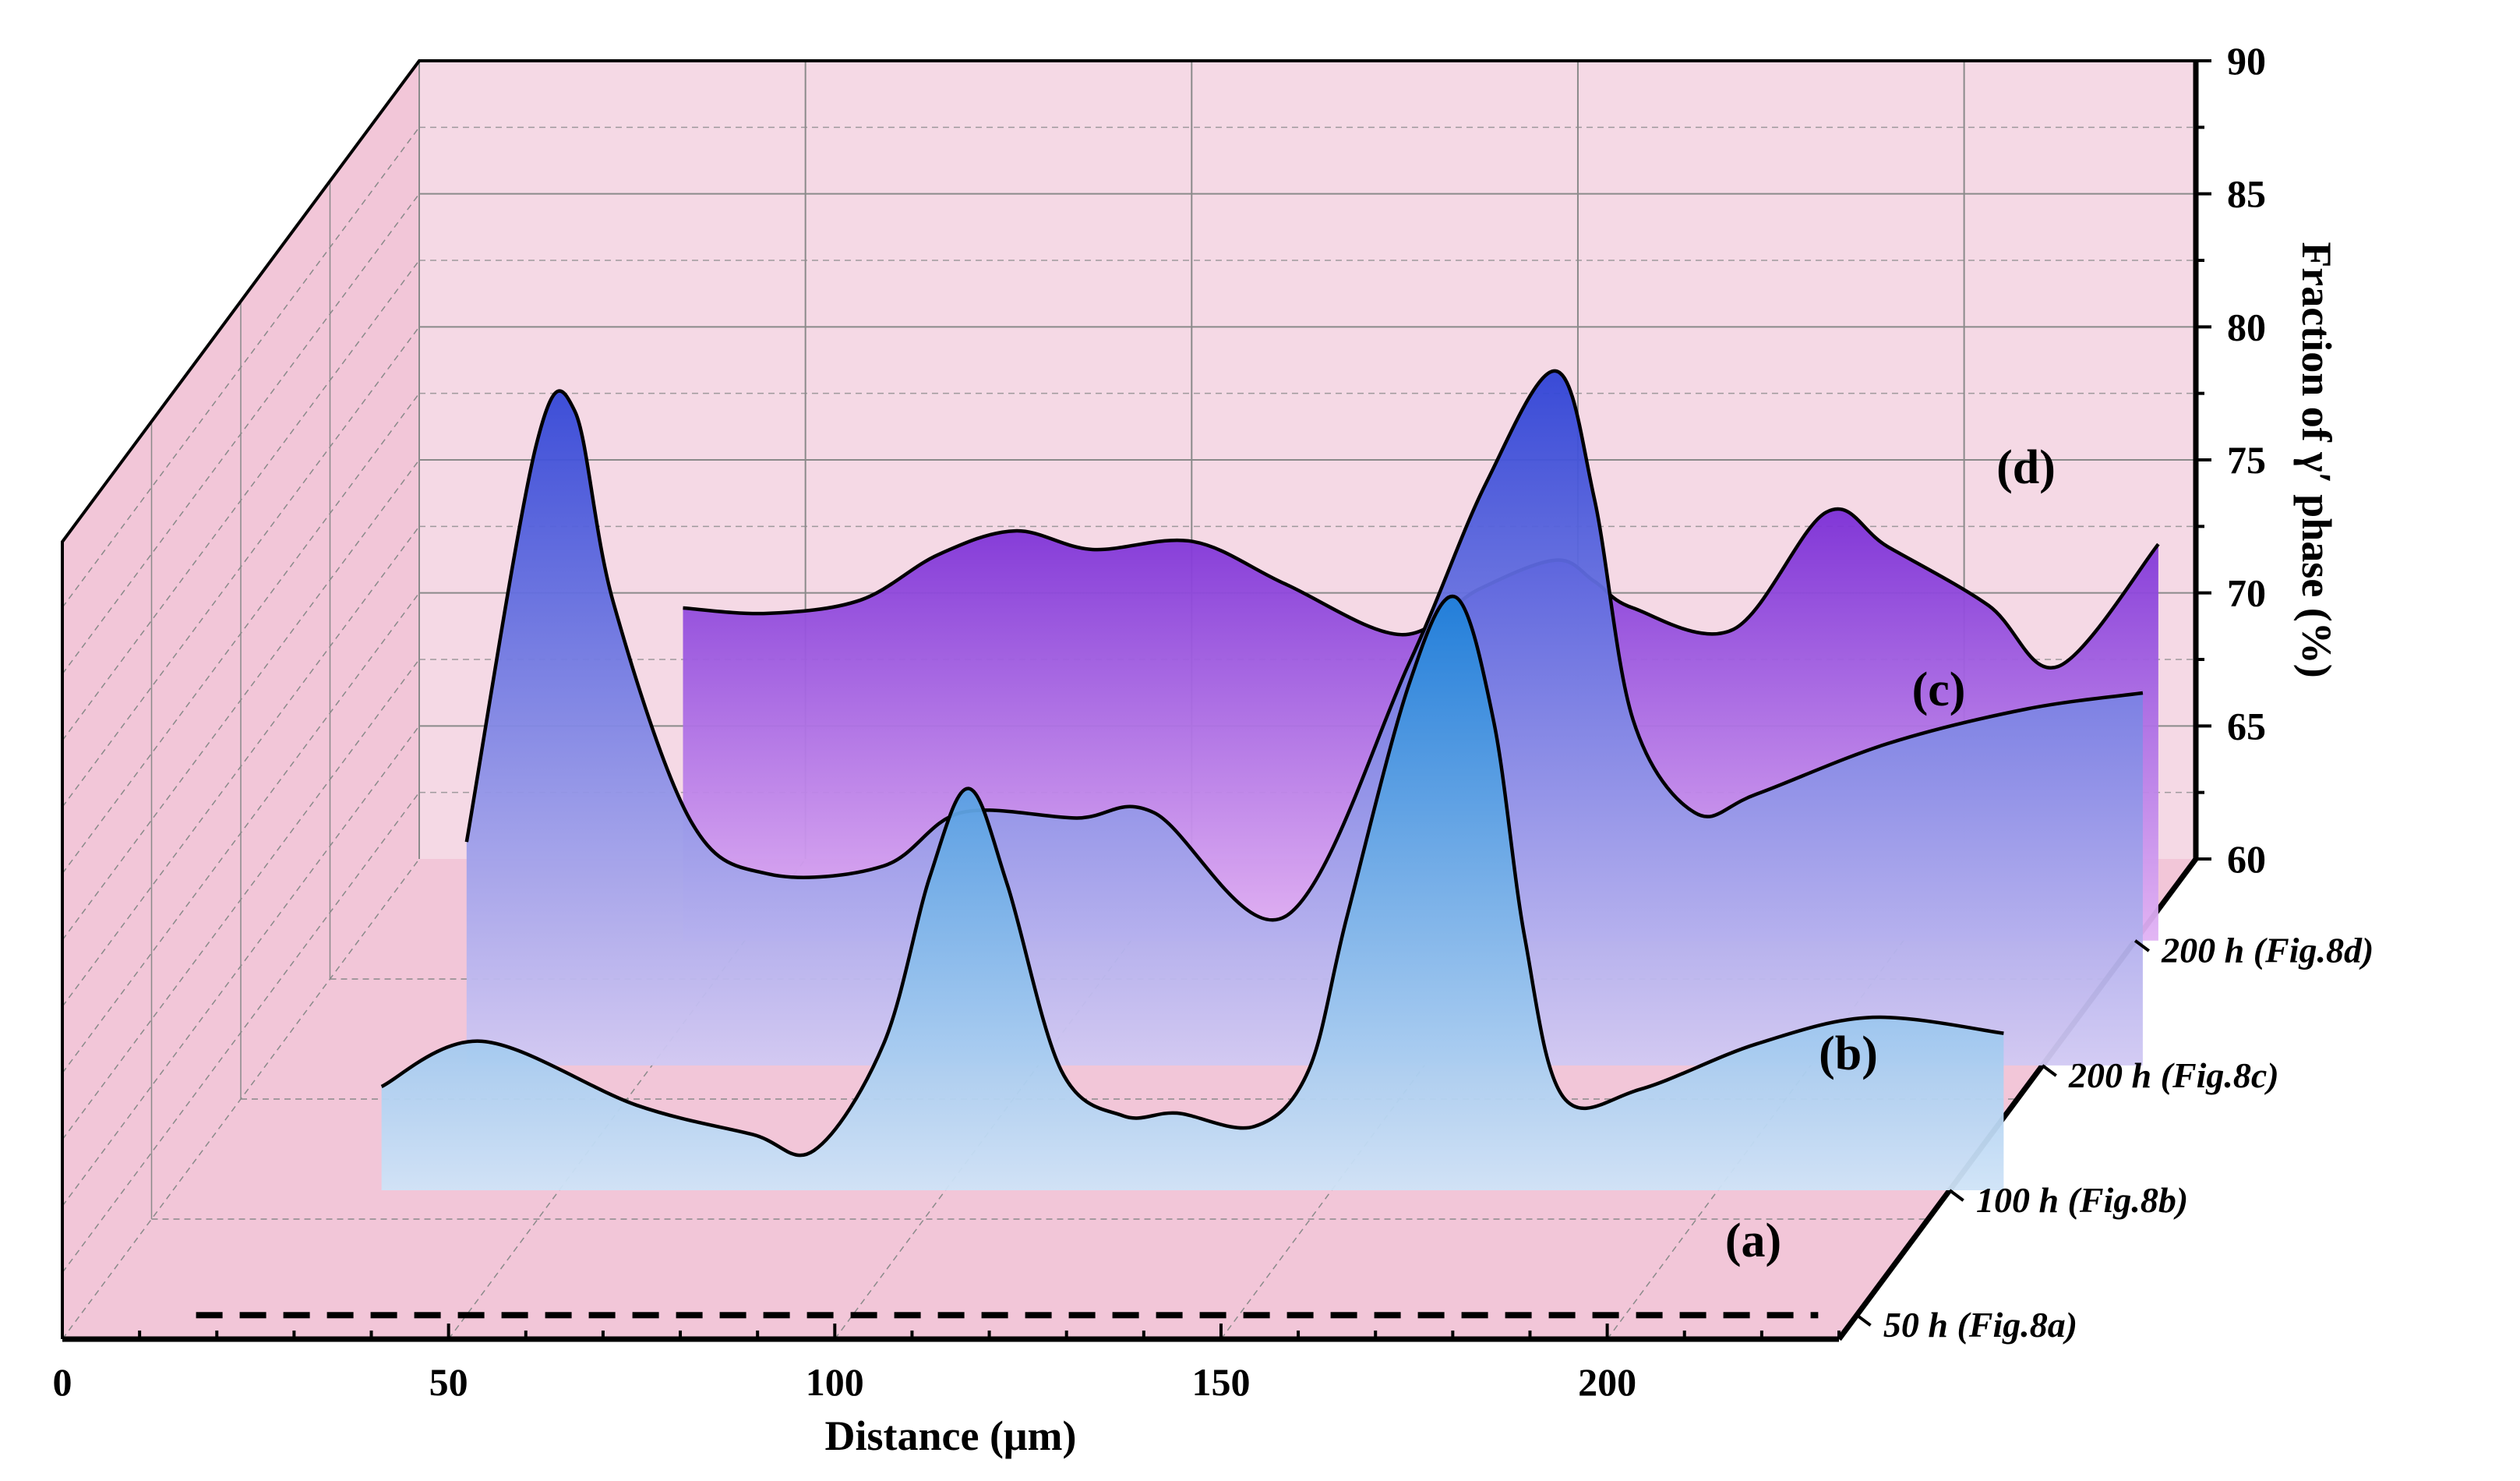  I want to click on x-tick-label: 50, so click(449, 1382).